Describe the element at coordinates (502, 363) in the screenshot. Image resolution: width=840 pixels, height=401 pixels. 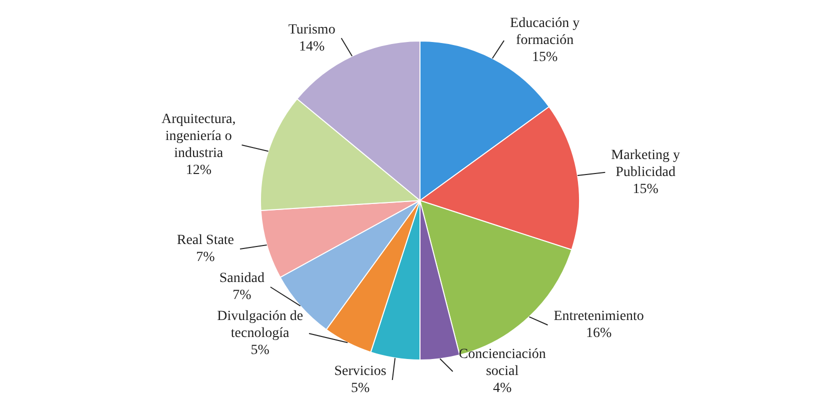
I see `slice-label: Concienciación social` at that location.